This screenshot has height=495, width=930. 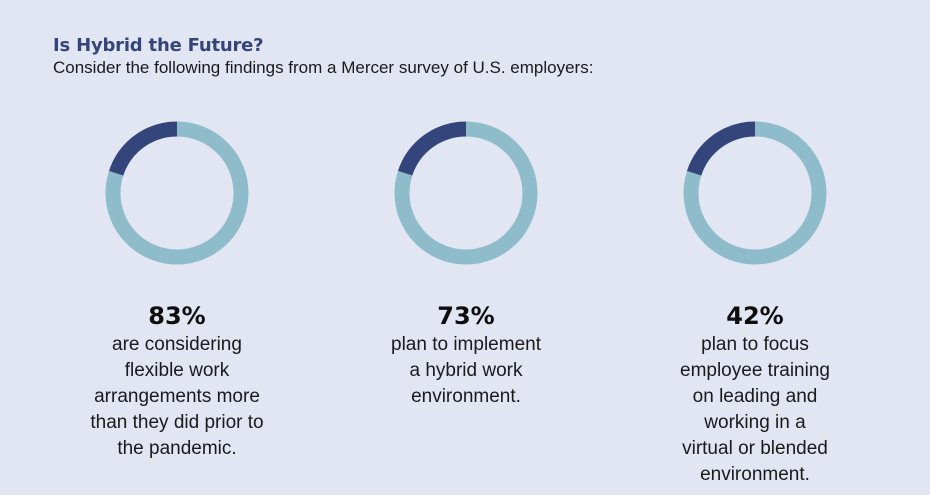 I want to click on desc-line: a hybrid work, so click(x=466, y=370).